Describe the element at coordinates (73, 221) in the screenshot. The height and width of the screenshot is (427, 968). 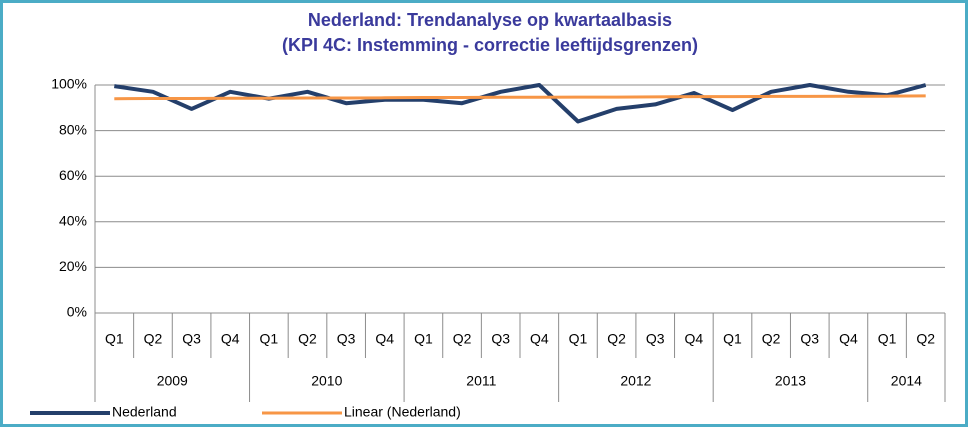
I see `y-tick-label: 40%` at that location.